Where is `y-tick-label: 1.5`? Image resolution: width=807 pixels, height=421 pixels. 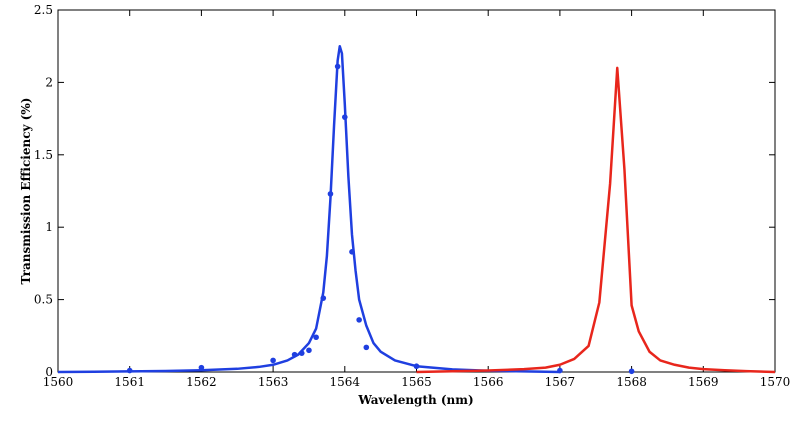
y-tick-label: 1.5 is located at coordinates (43, 155).